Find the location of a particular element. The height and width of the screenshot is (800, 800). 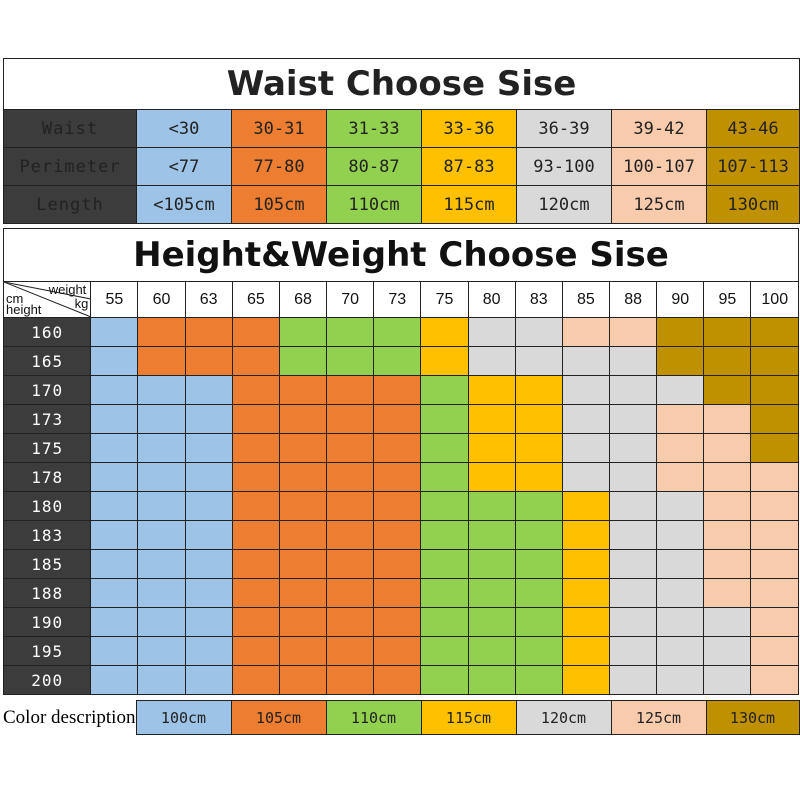

weight-header-cell: 60 is located at coordinates (161, 299).